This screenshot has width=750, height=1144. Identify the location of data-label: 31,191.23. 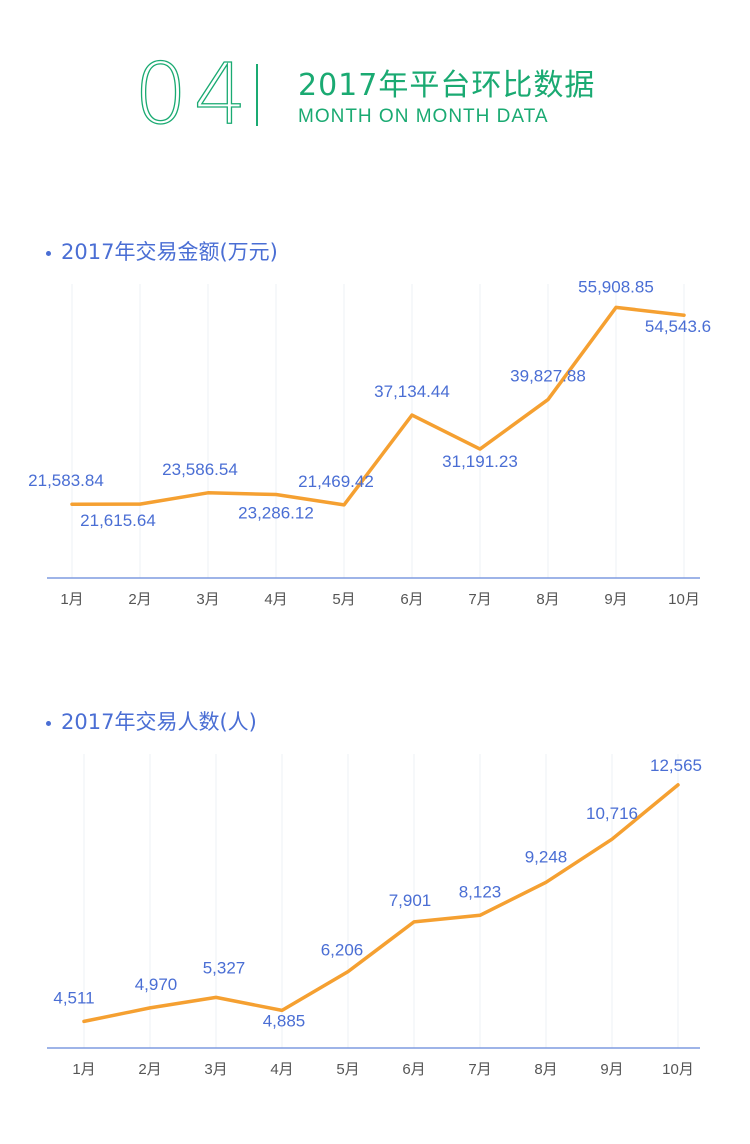
(480, 461).